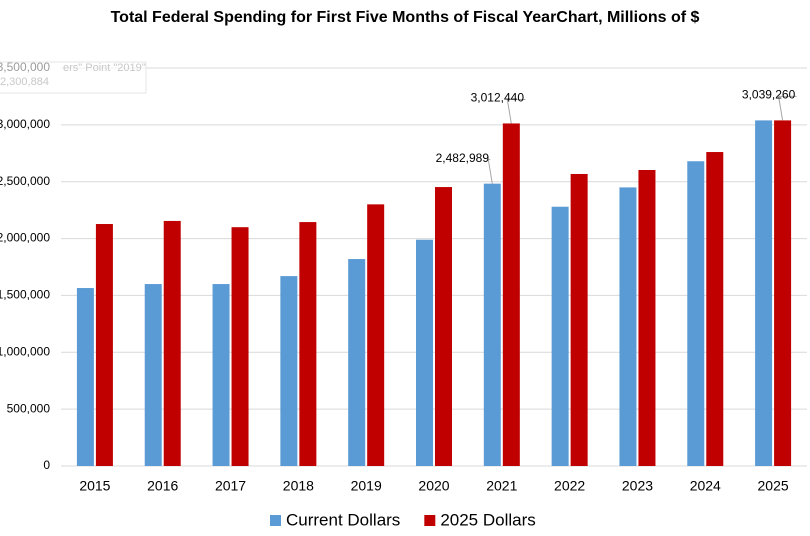 This screenshot has height=536, width=810. I want to click on x-tick-label: 2023, so click(637, 486).